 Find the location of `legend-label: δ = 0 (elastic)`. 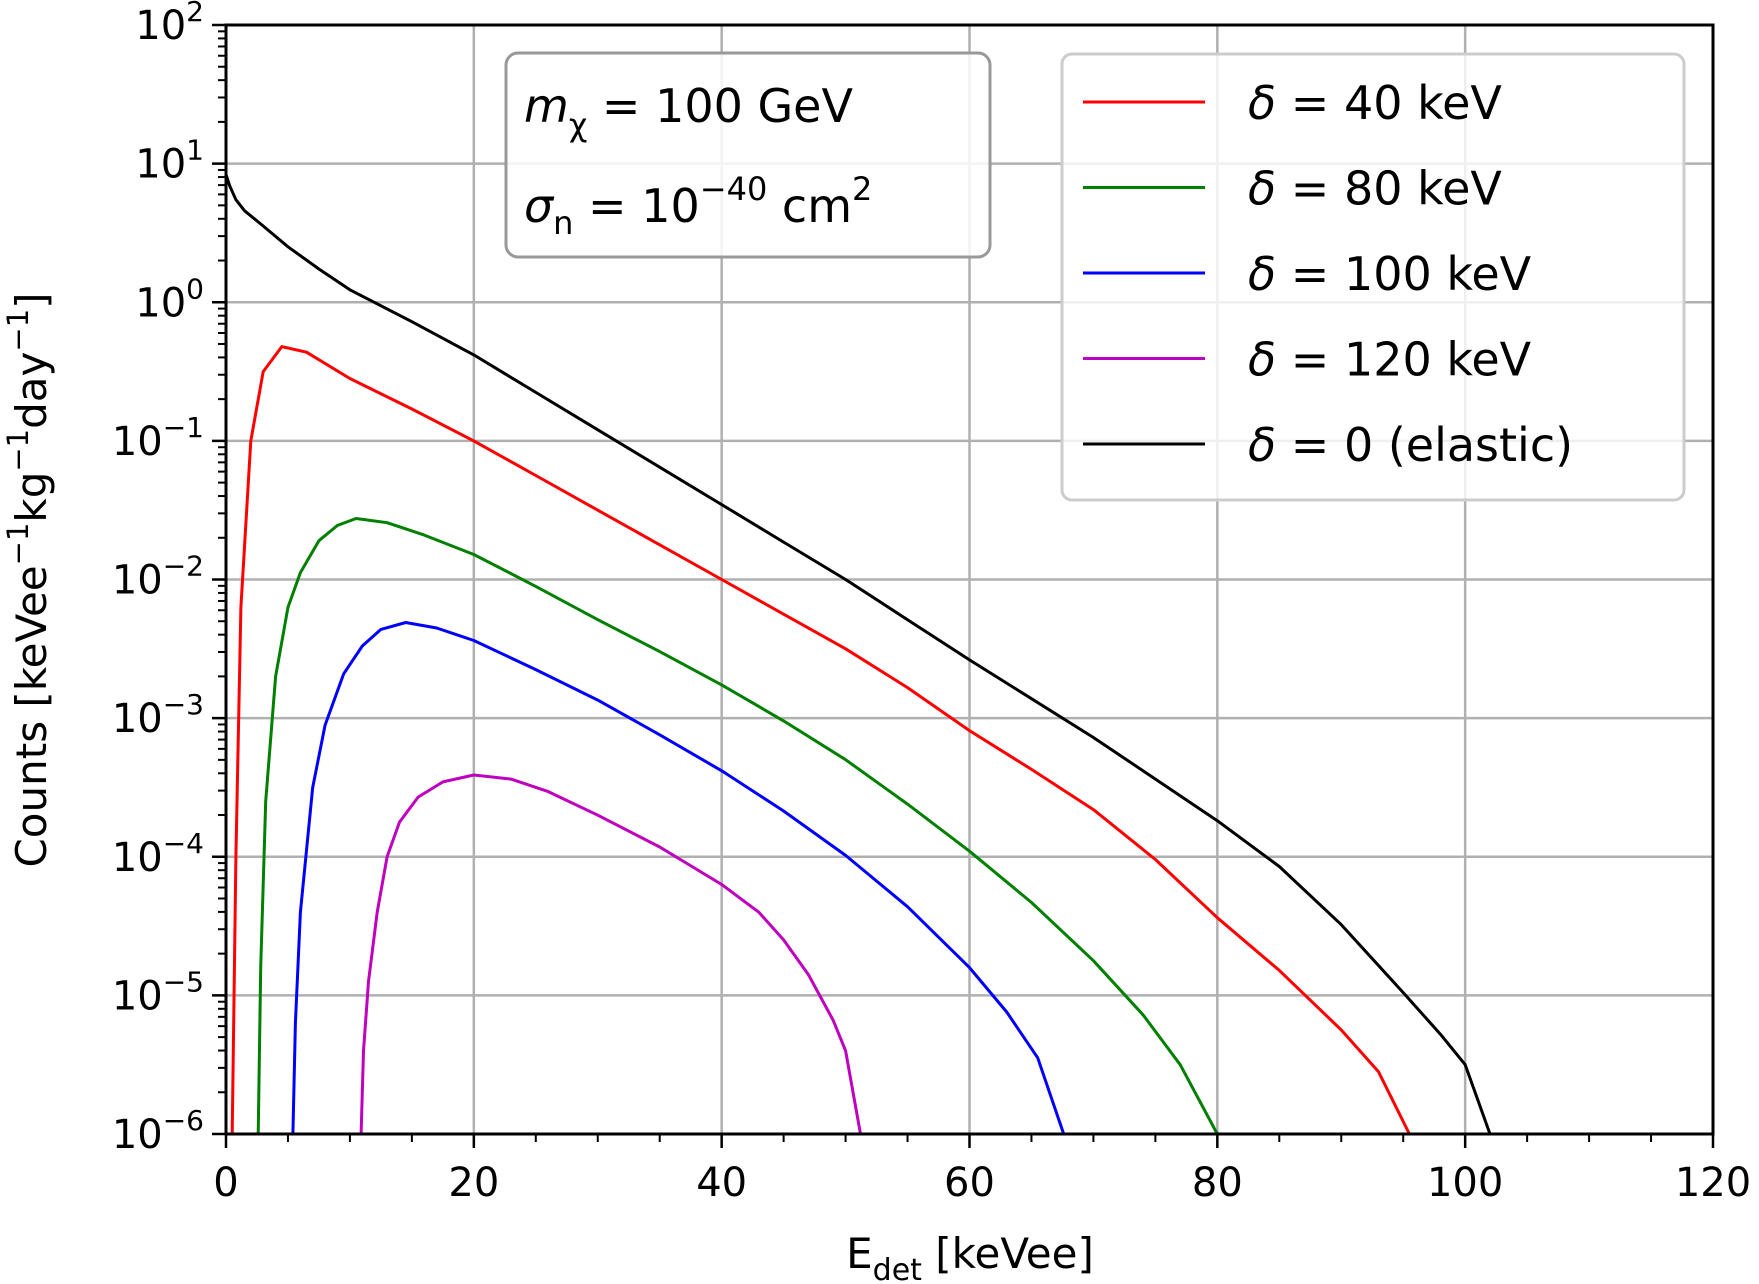

legend-label: δ = 0 (elastic) is located at coordinates (1410, 445).